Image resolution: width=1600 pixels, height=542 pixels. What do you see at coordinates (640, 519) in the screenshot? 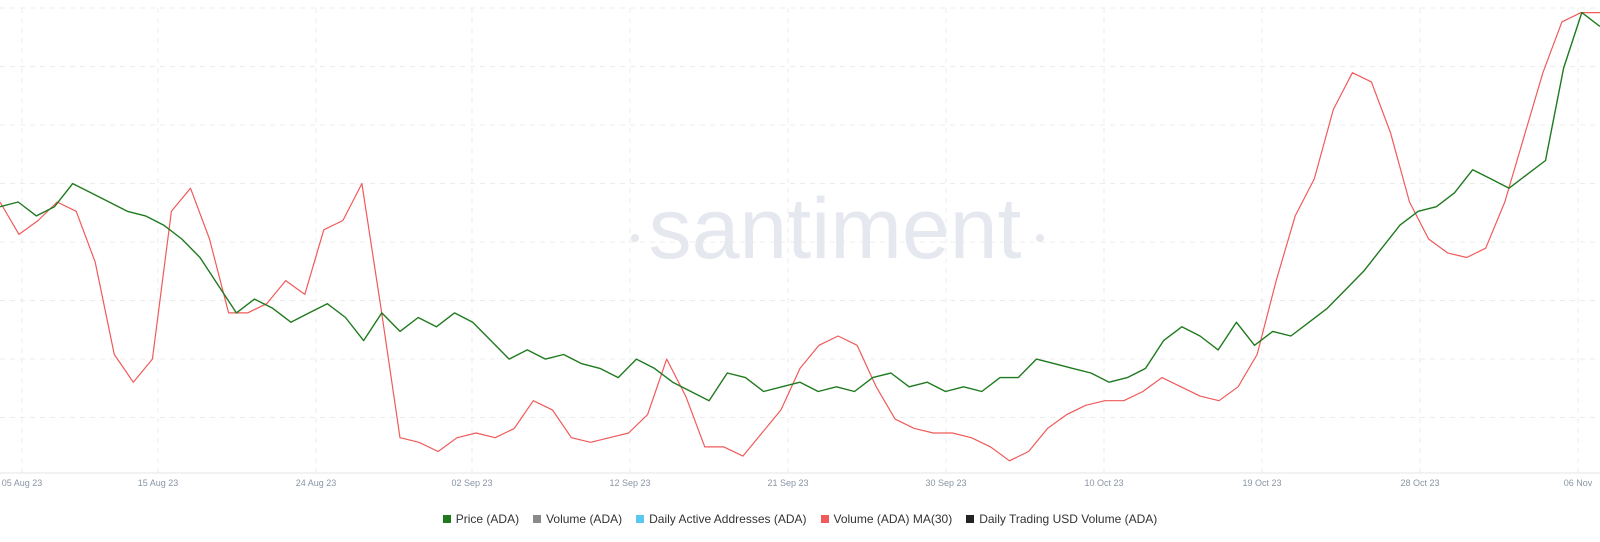
I see `legend-swatch-daily-active-addresses` at bounding box center [640, 519].